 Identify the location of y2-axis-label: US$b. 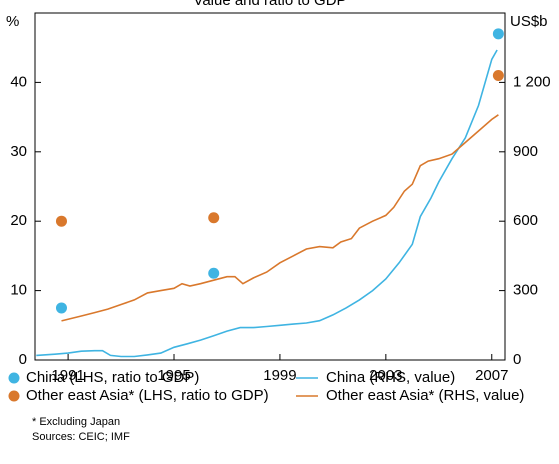
(529, 21).